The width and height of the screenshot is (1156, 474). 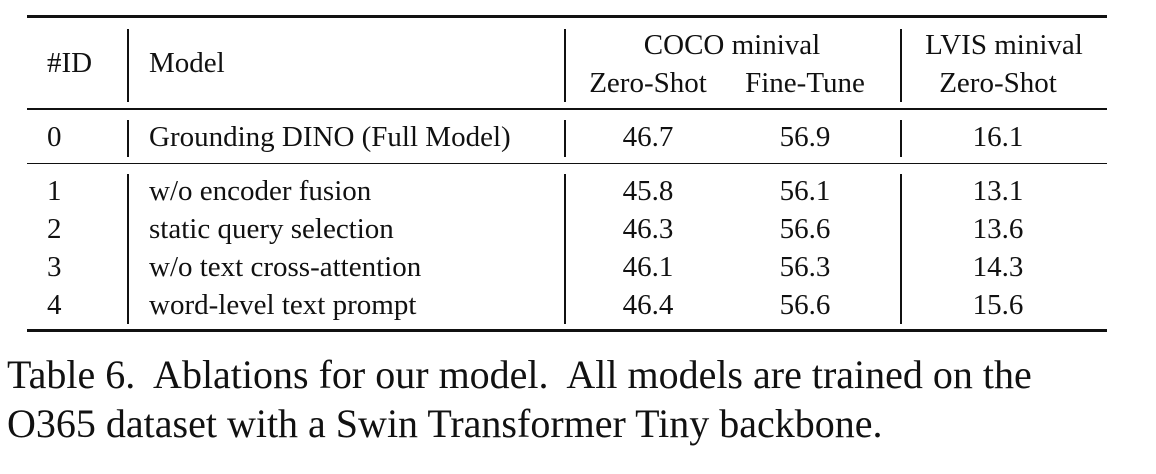 What do you see at coordinates (1004, 45) in the screenshot?
I see `header-lvis-group: LVIS minival` at bounding box center [1004, 45].